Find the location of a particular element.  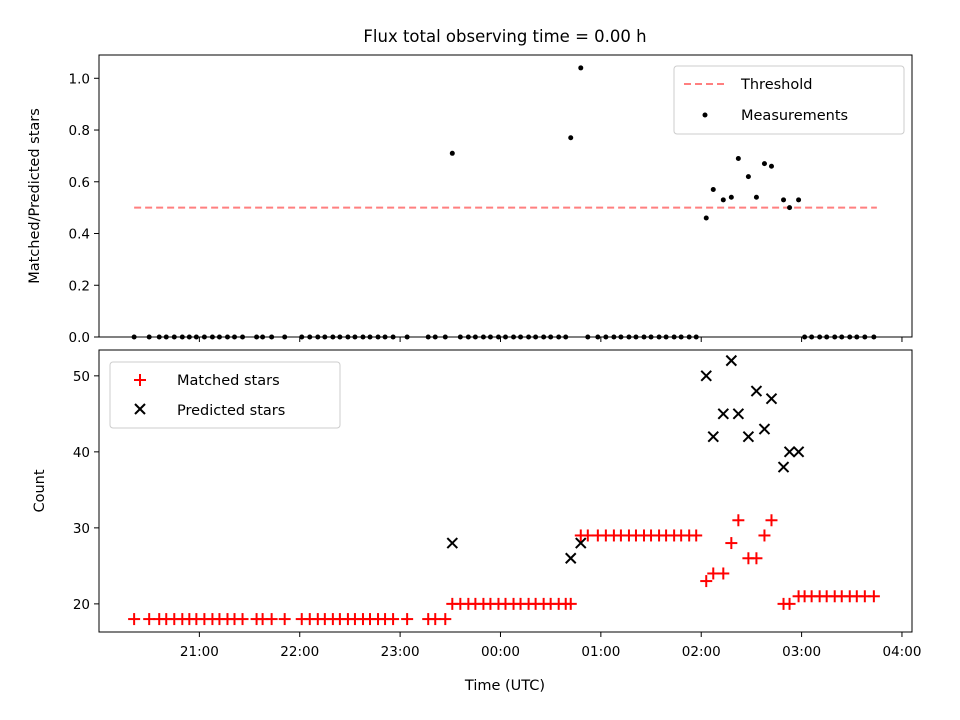

top-y-axis-label: Matched/Predicted stars is located at coordinates (35, 196).